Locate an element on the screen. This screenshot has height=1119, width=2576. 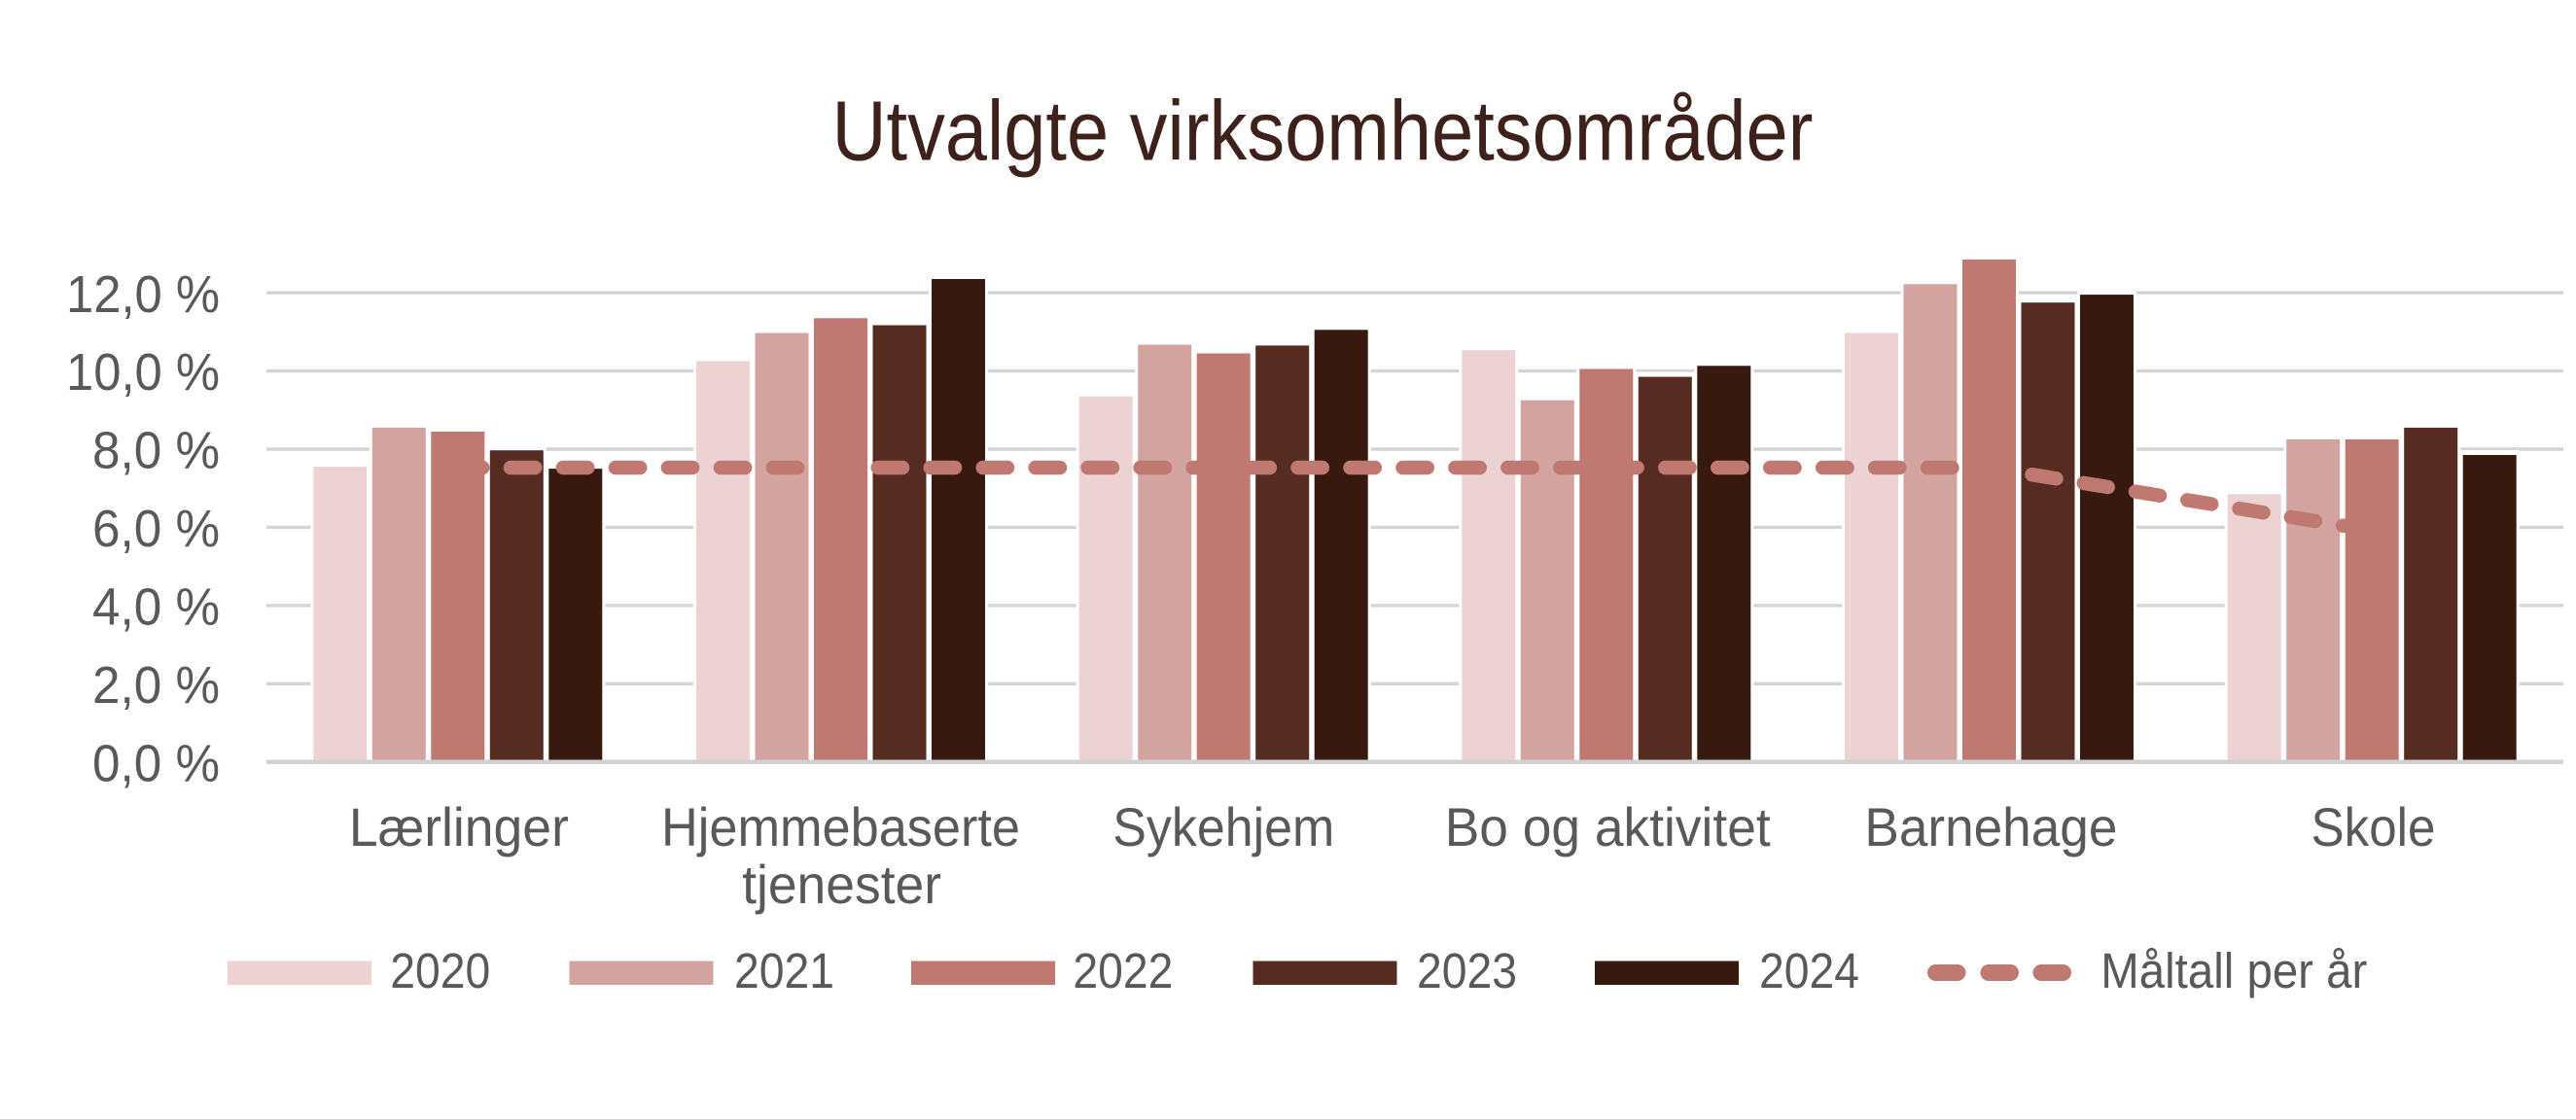
svg-text: 2024 is located at coordinates (1809, 971).